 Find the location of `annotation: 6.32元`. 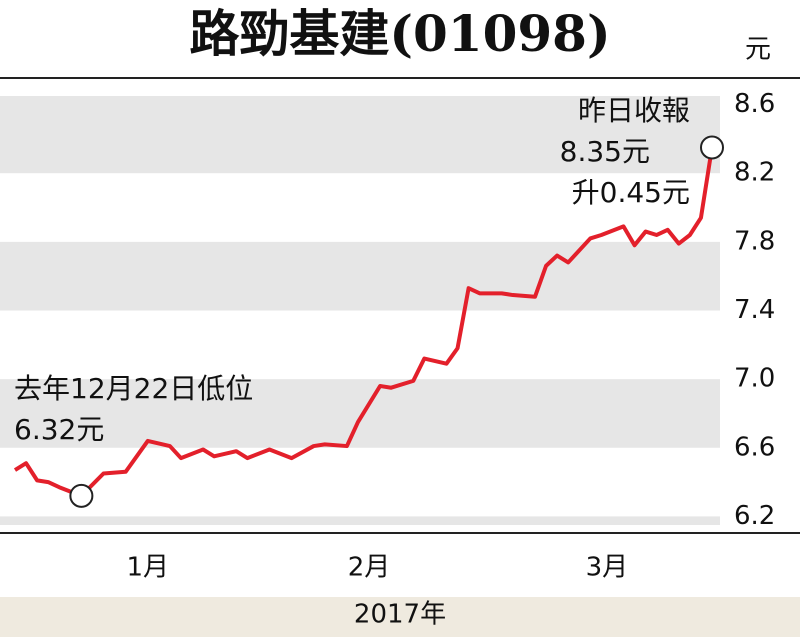

annotation: 6.32元 is located at coordinates (59, 429).